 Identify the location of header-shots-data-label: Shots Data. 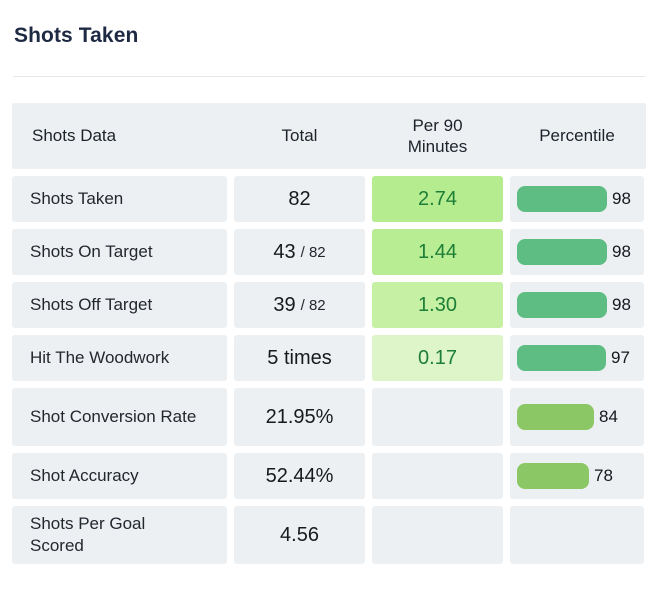
(74, 136).